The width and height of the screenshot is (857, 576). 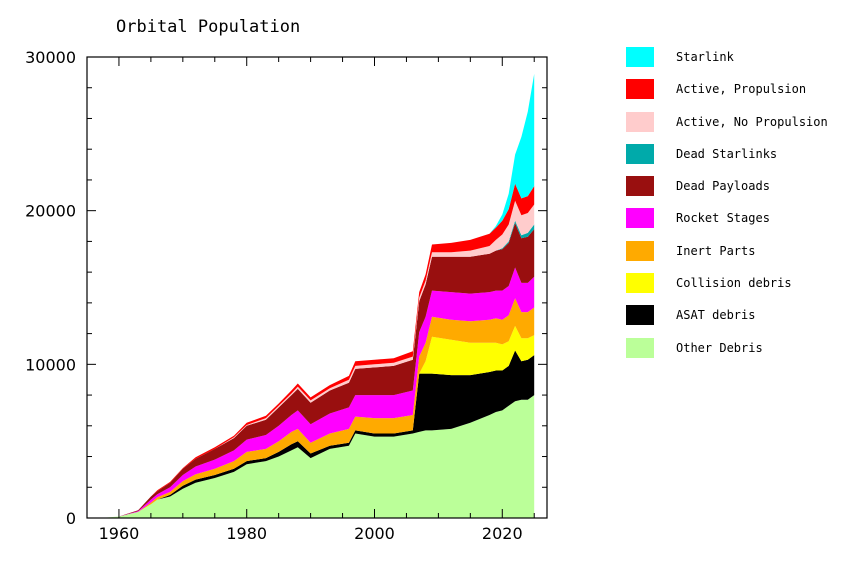 What do you see at coordinates (716, 315) in the screenshot?
I see `legend-label: ASAT debris` at bounding box center [716, 315].